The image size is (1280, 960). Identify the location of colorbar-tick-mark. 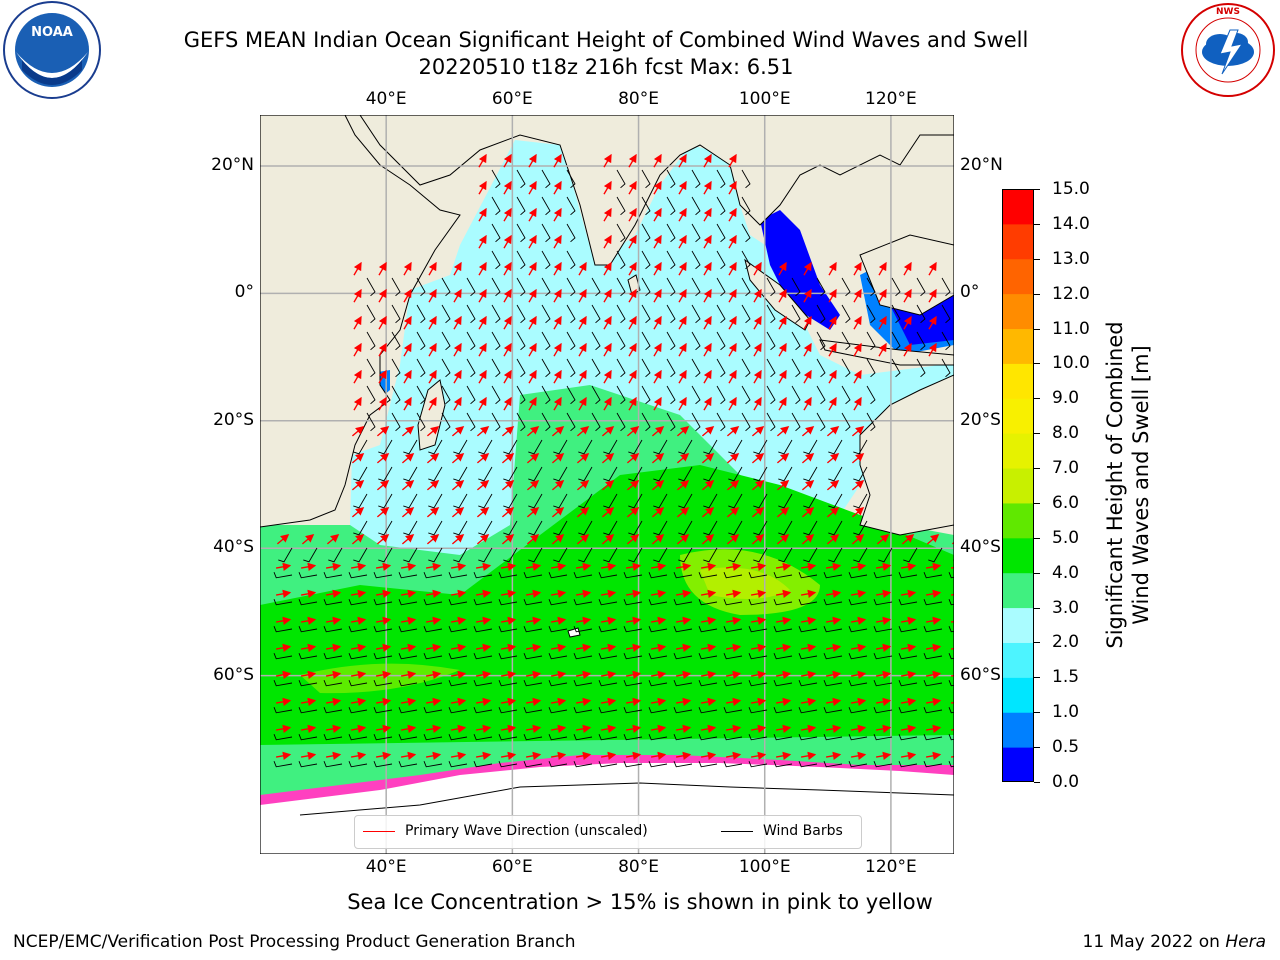
(1037, 189).